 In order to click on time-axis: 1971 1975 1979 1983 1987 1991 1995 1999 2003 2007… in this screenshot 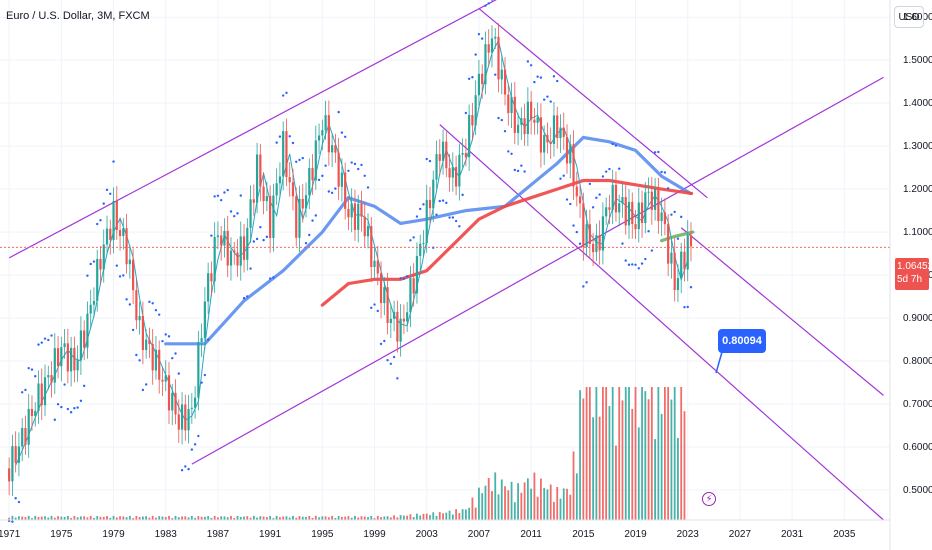, I will do `click(428, 534)`.